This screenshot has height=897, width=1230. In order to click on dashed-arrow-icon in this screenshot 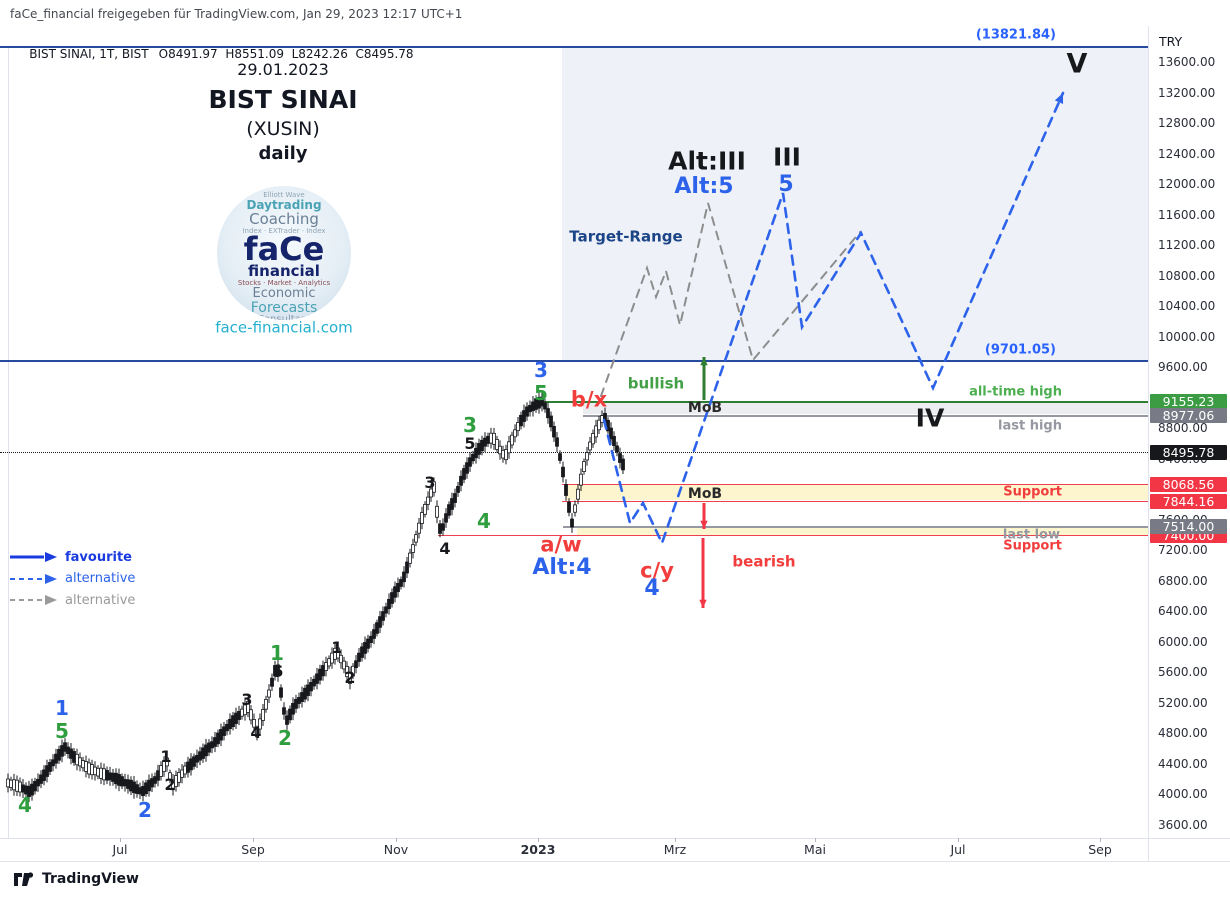, I will do `click(33, 578)`.